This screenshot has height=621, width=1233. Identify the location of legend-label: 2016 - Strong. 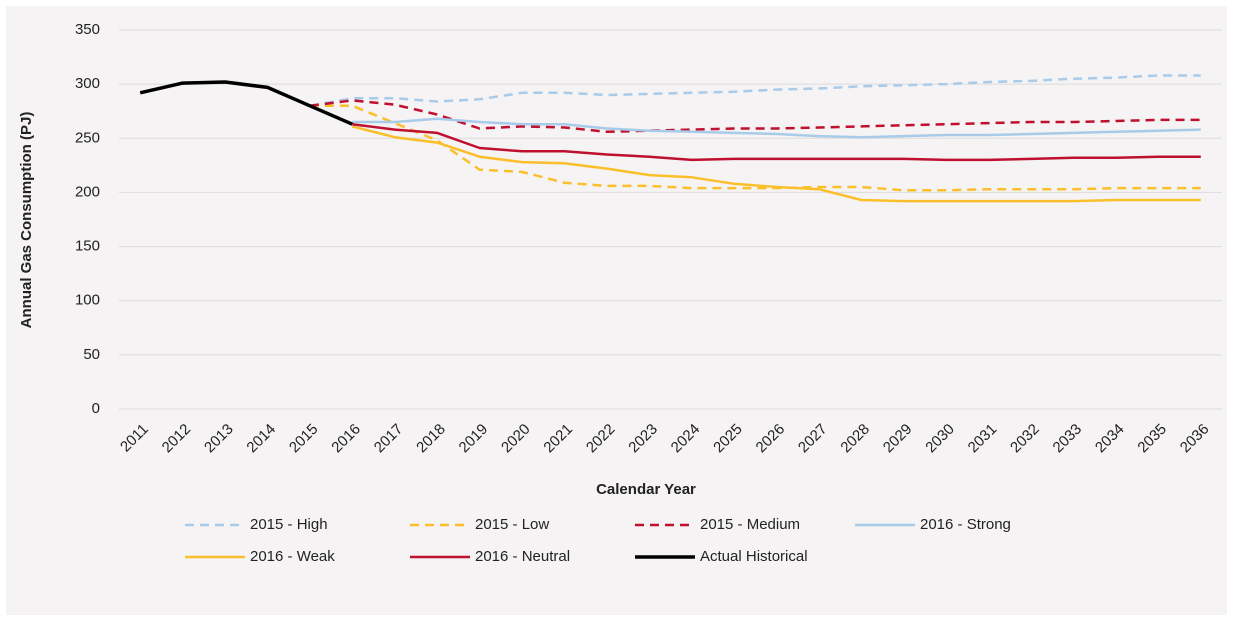
(965, 524).